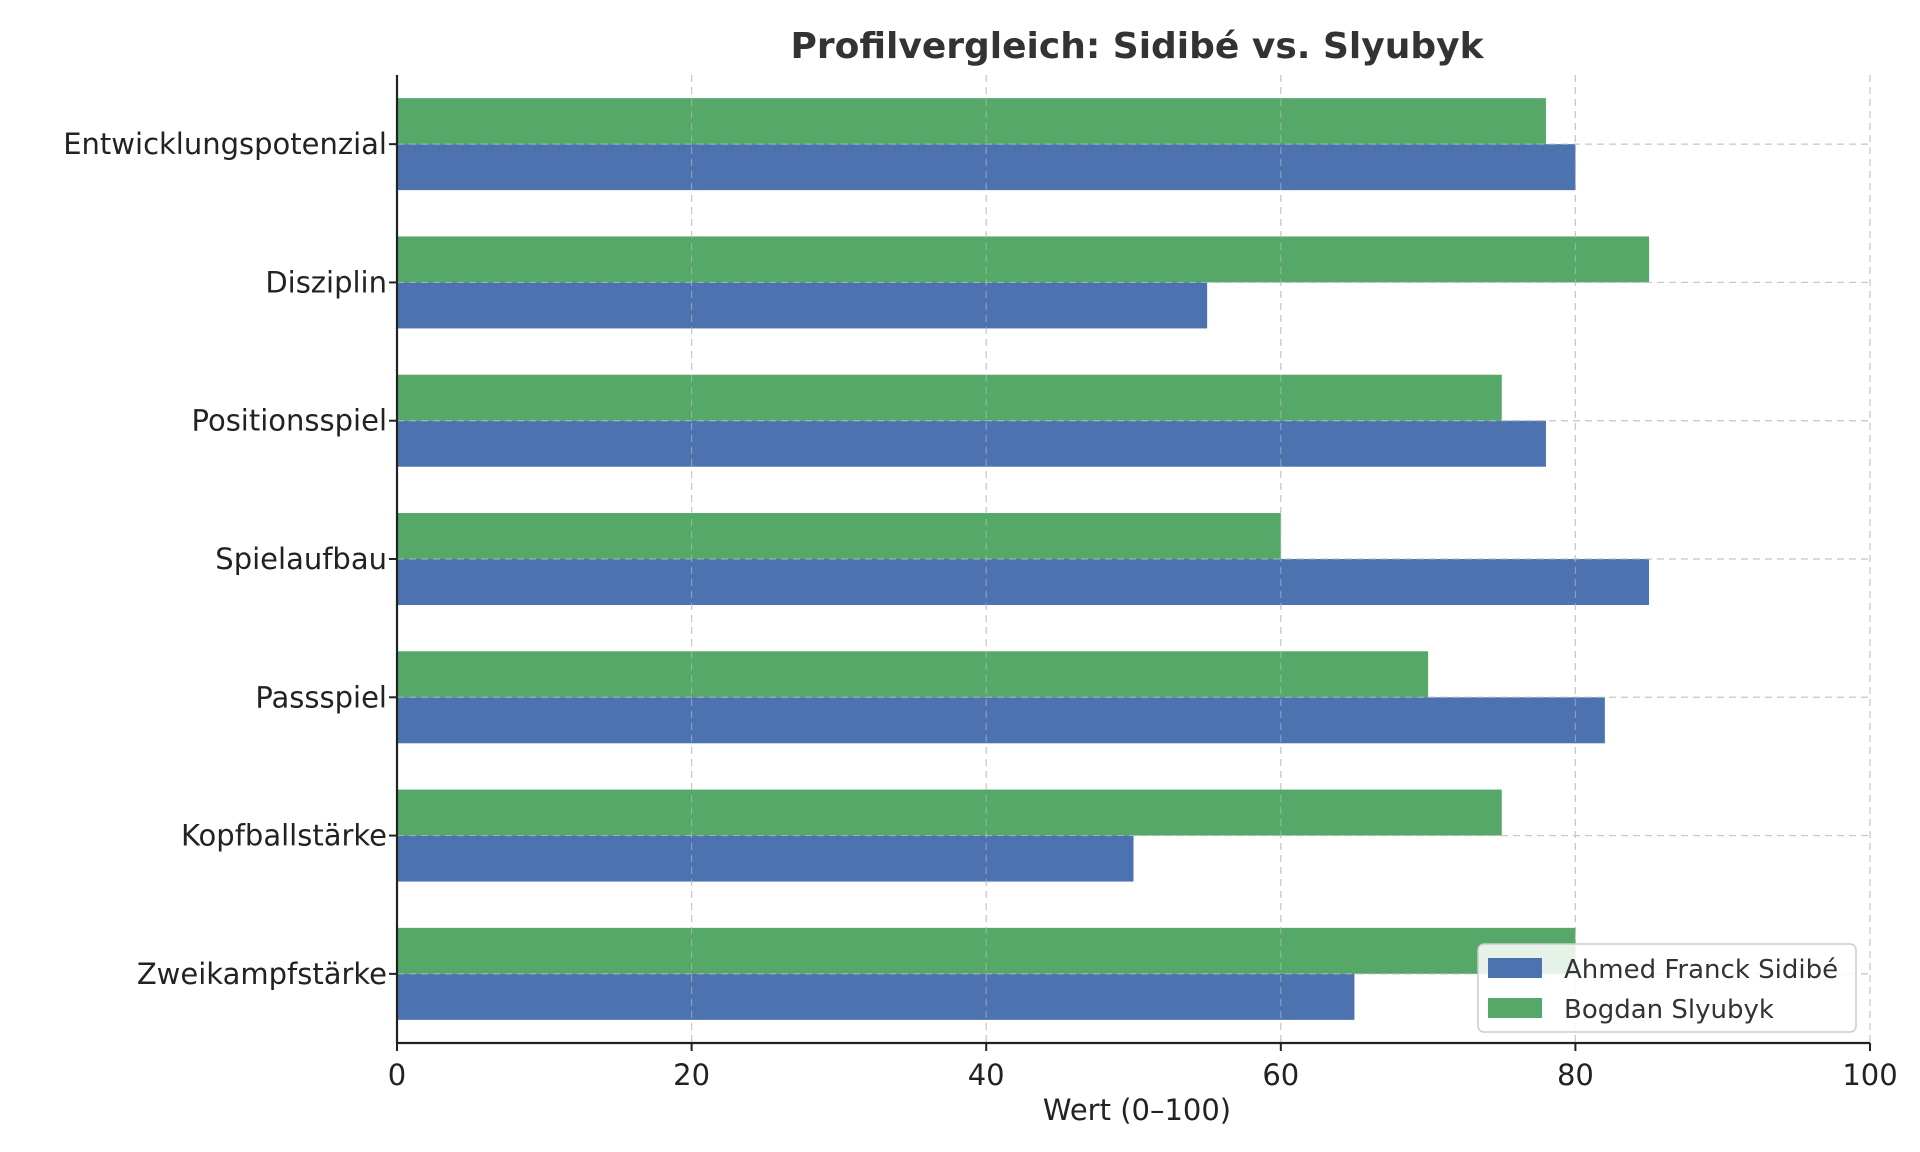 Image resolution: width=1920 pixels, height=1152 pixels. Describe the element at coordinates (262, 974) in the screenshot. I see `category-label: Zweikampfstärke` at that location.